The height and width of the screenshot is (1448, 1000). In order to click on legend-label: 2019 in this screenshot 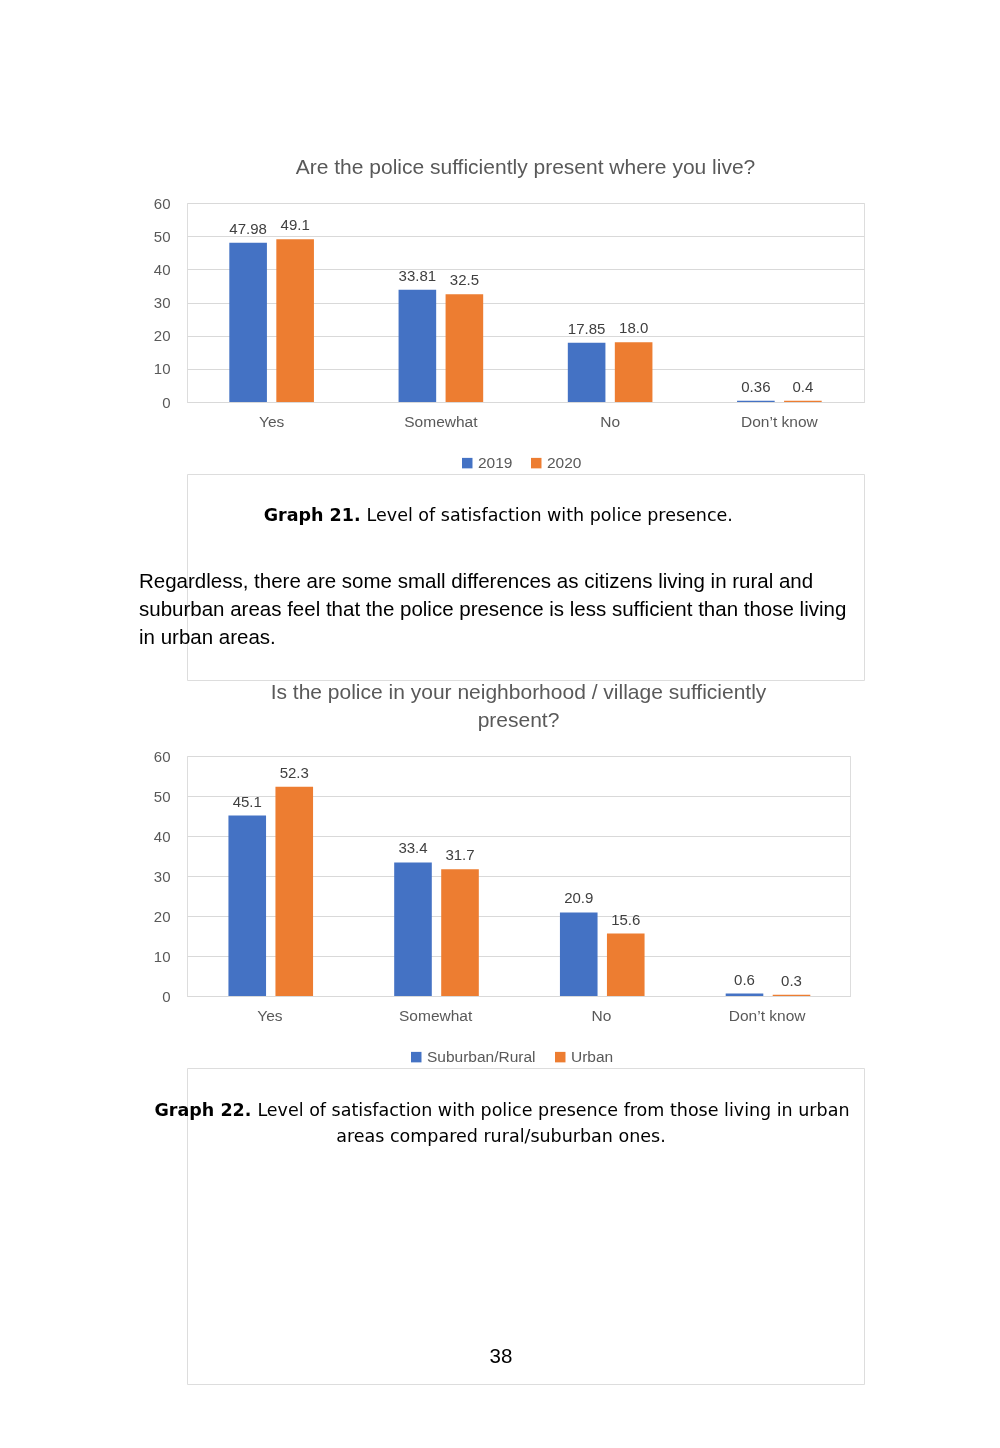, I will do `click(495, 463)`.